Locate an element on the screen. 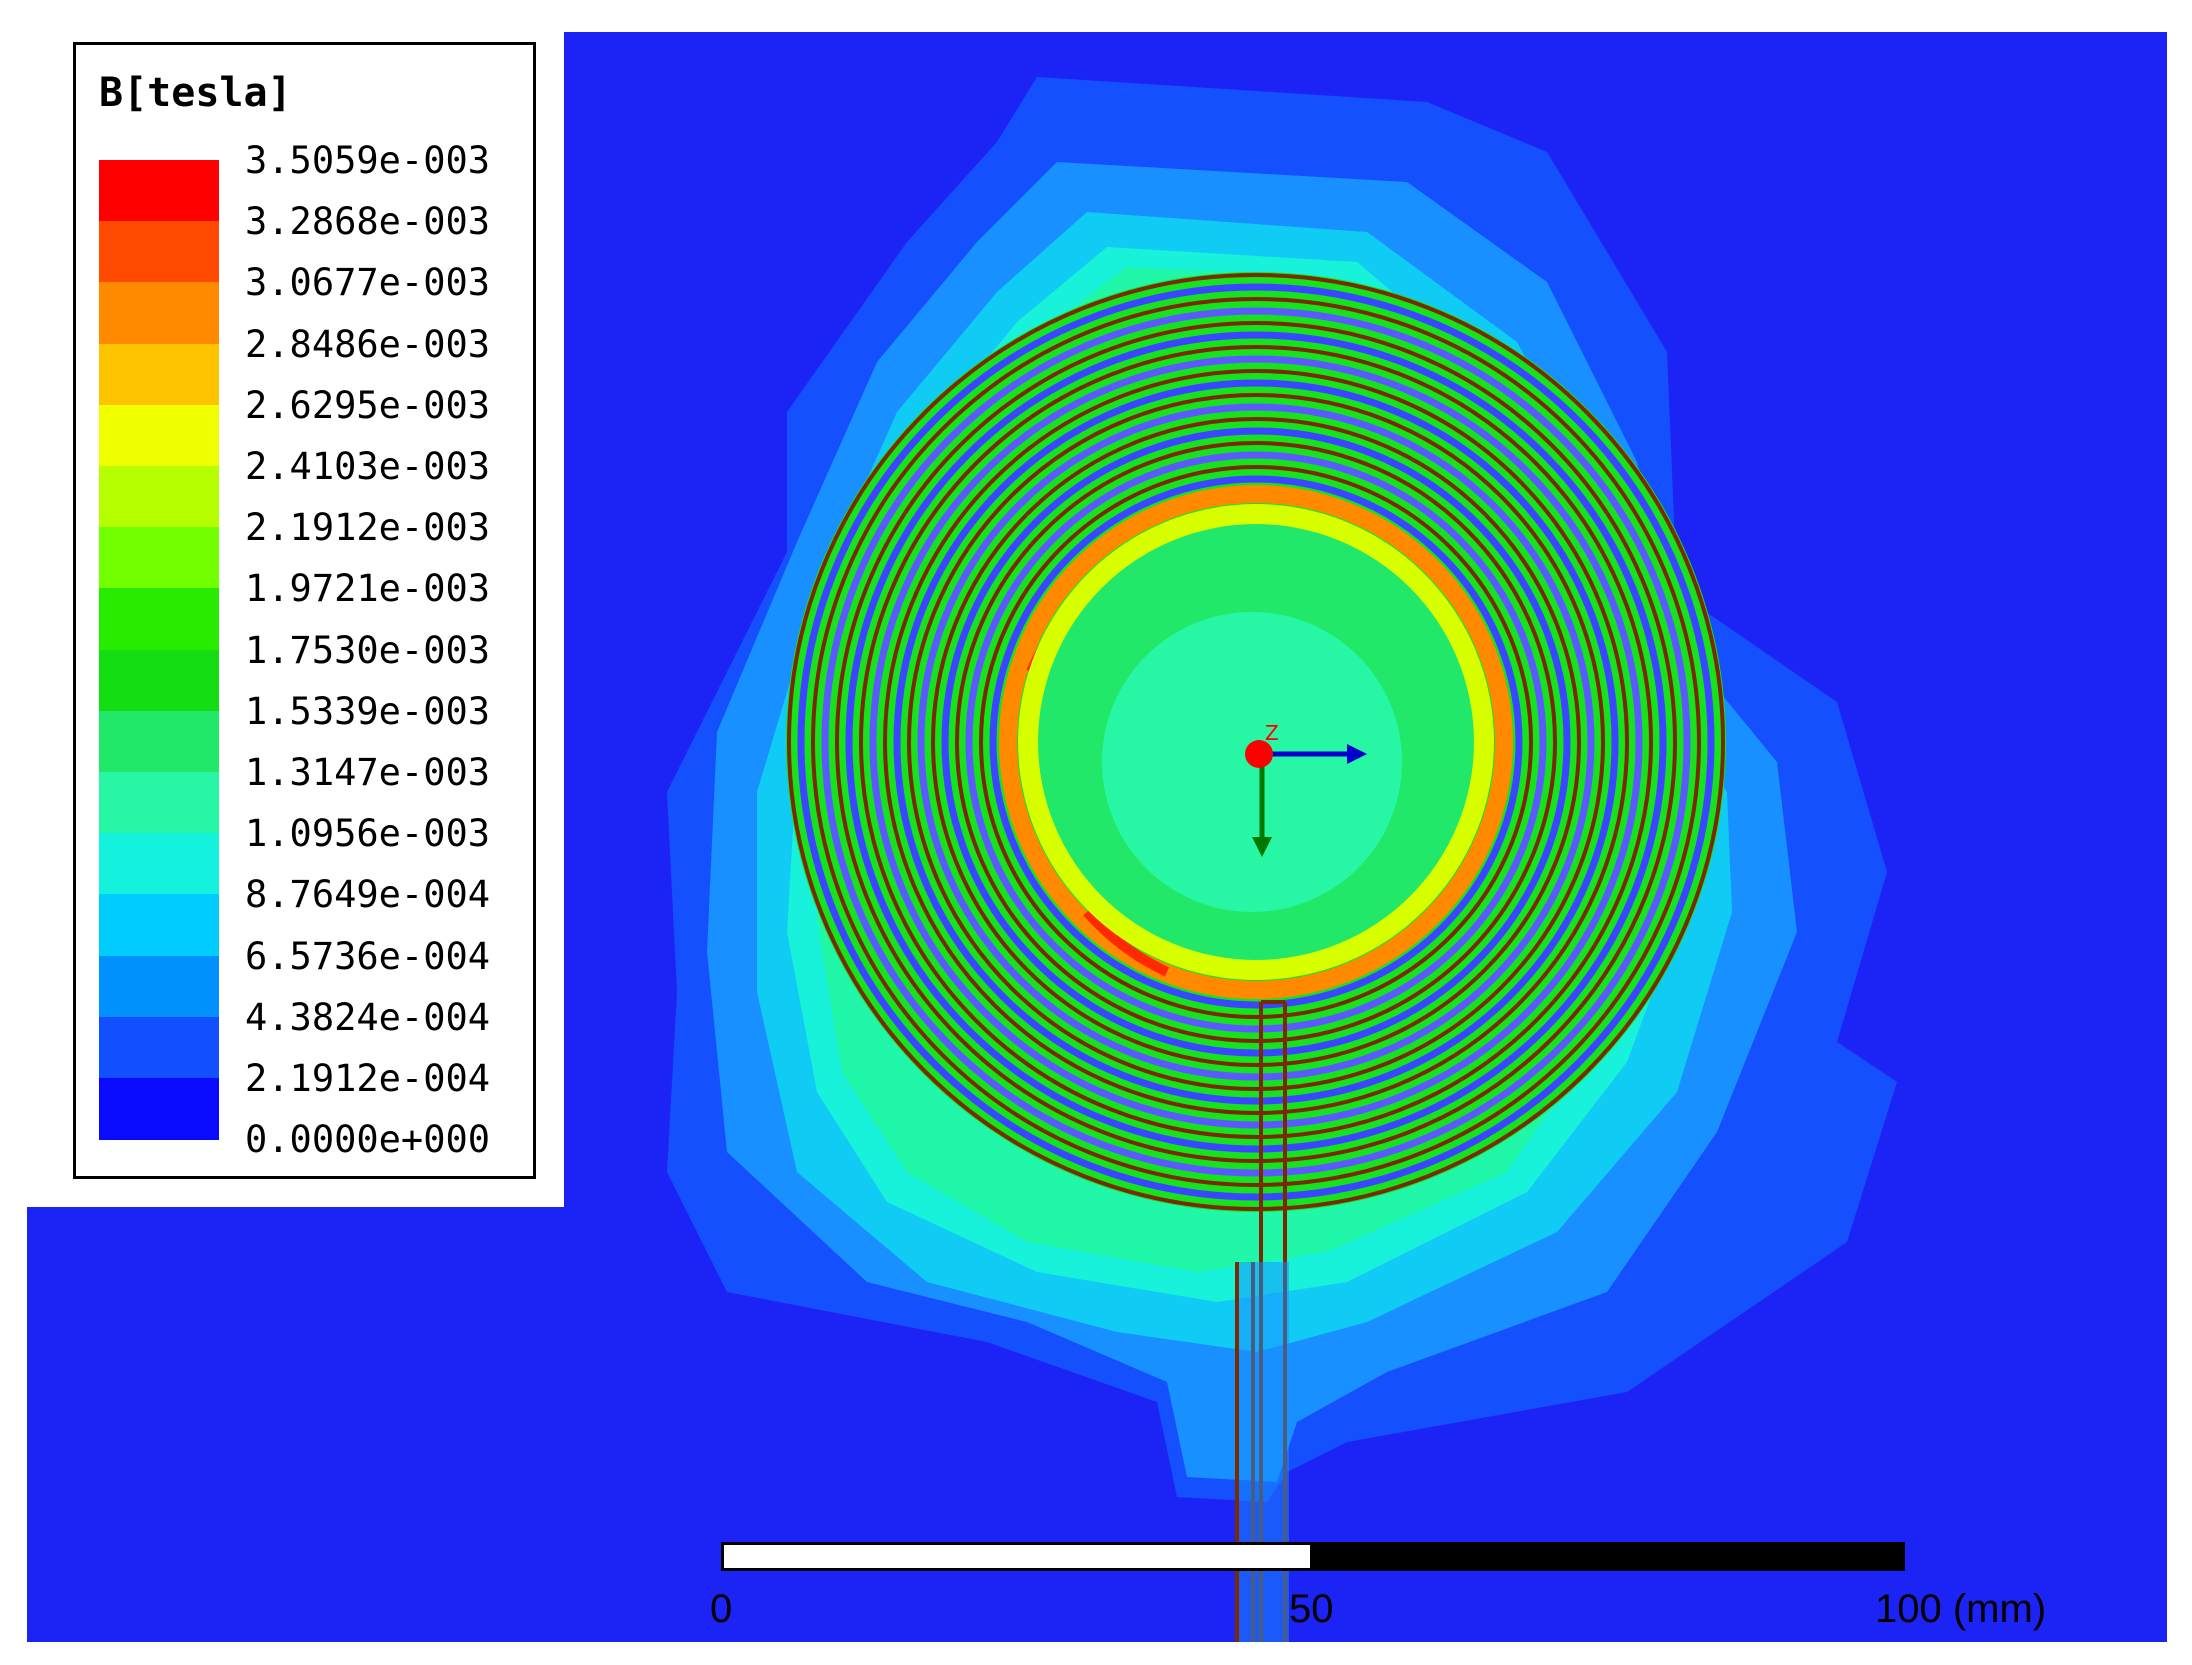 The width and height of the screenshot is (2192, 1665). scale-label-100: 100 (mm) is located at coordinates (1961, 1609).